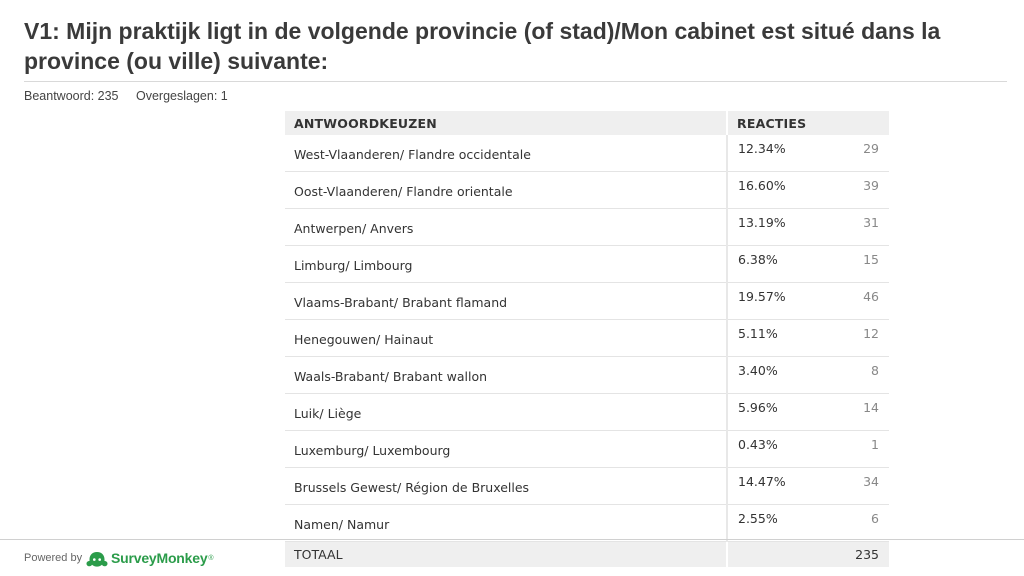 The height and width of the screenshot is (576, 1024). I want to click on response-count: 12, so click(871, 333).